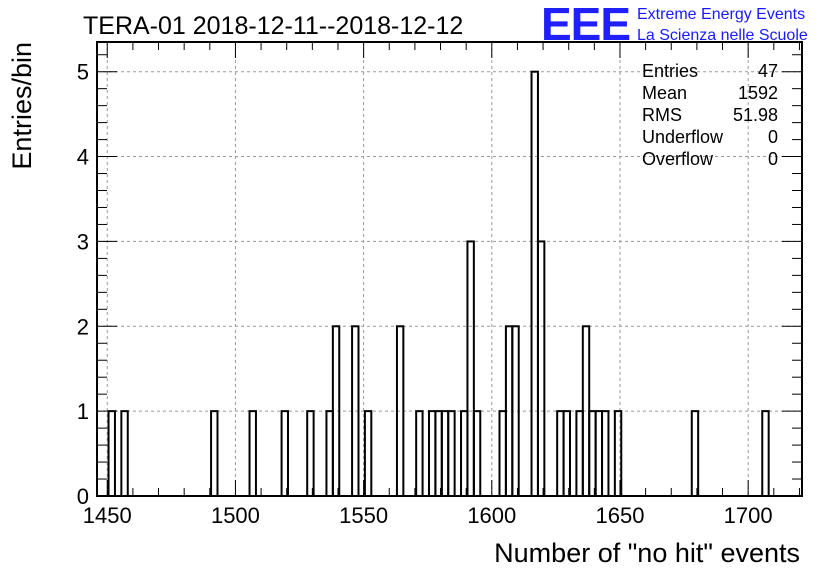 The width and height of the screenshot is (836, 572). I want to click on stats-label: RMS, so click(662, 115).